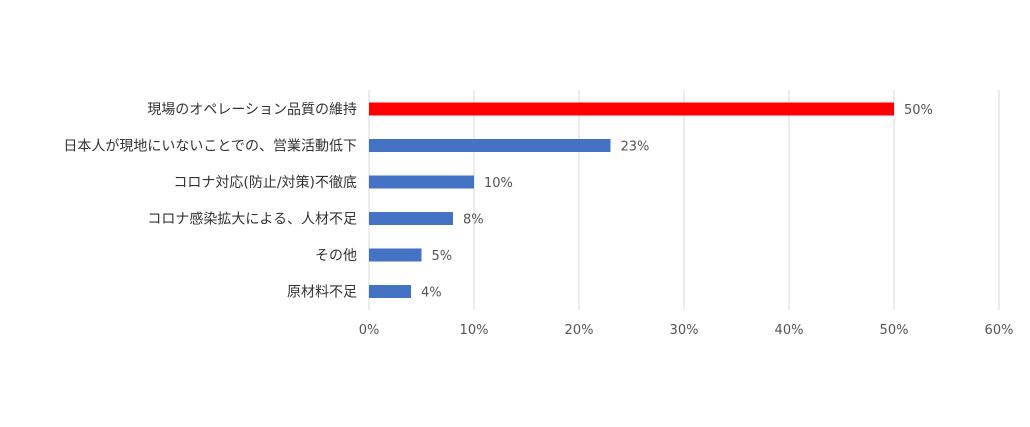 The image size is (1030, 427). Describe the element at coordinates (252, 219) in the screenshot. I see `category-label: コロナ感染拡大による、人材不足` at that location.